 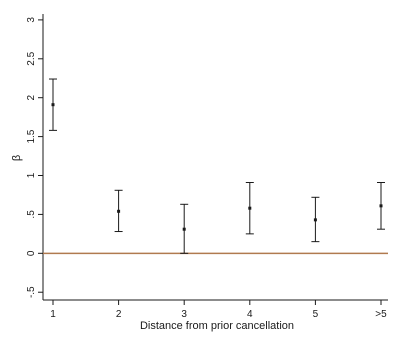 What do you see at coordinates (31, 214) in the screenshot?
I see `y-tick-label-2: .5` at bounding box center [31, 214].